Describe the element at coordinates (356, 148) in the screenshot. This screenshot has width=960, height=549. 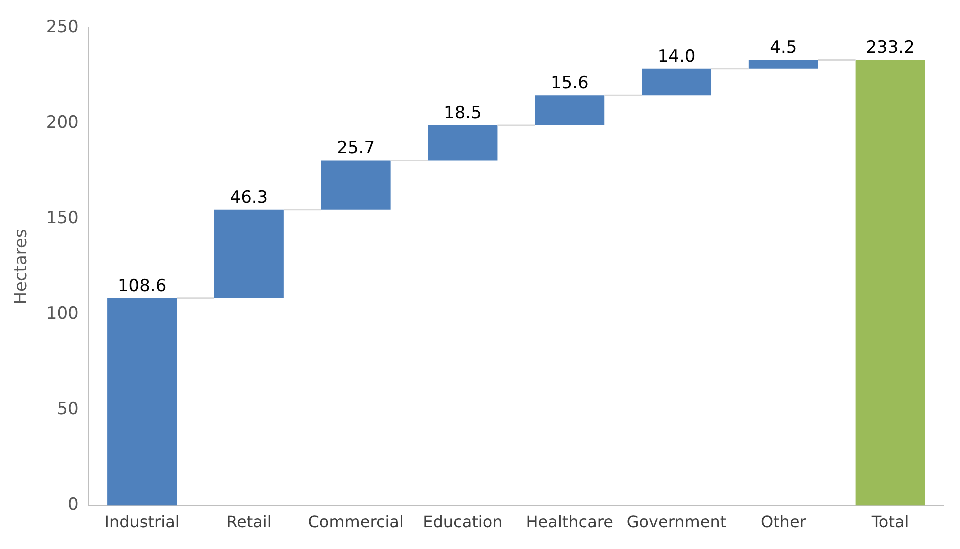
I see `data-label: 25.7` at that location.